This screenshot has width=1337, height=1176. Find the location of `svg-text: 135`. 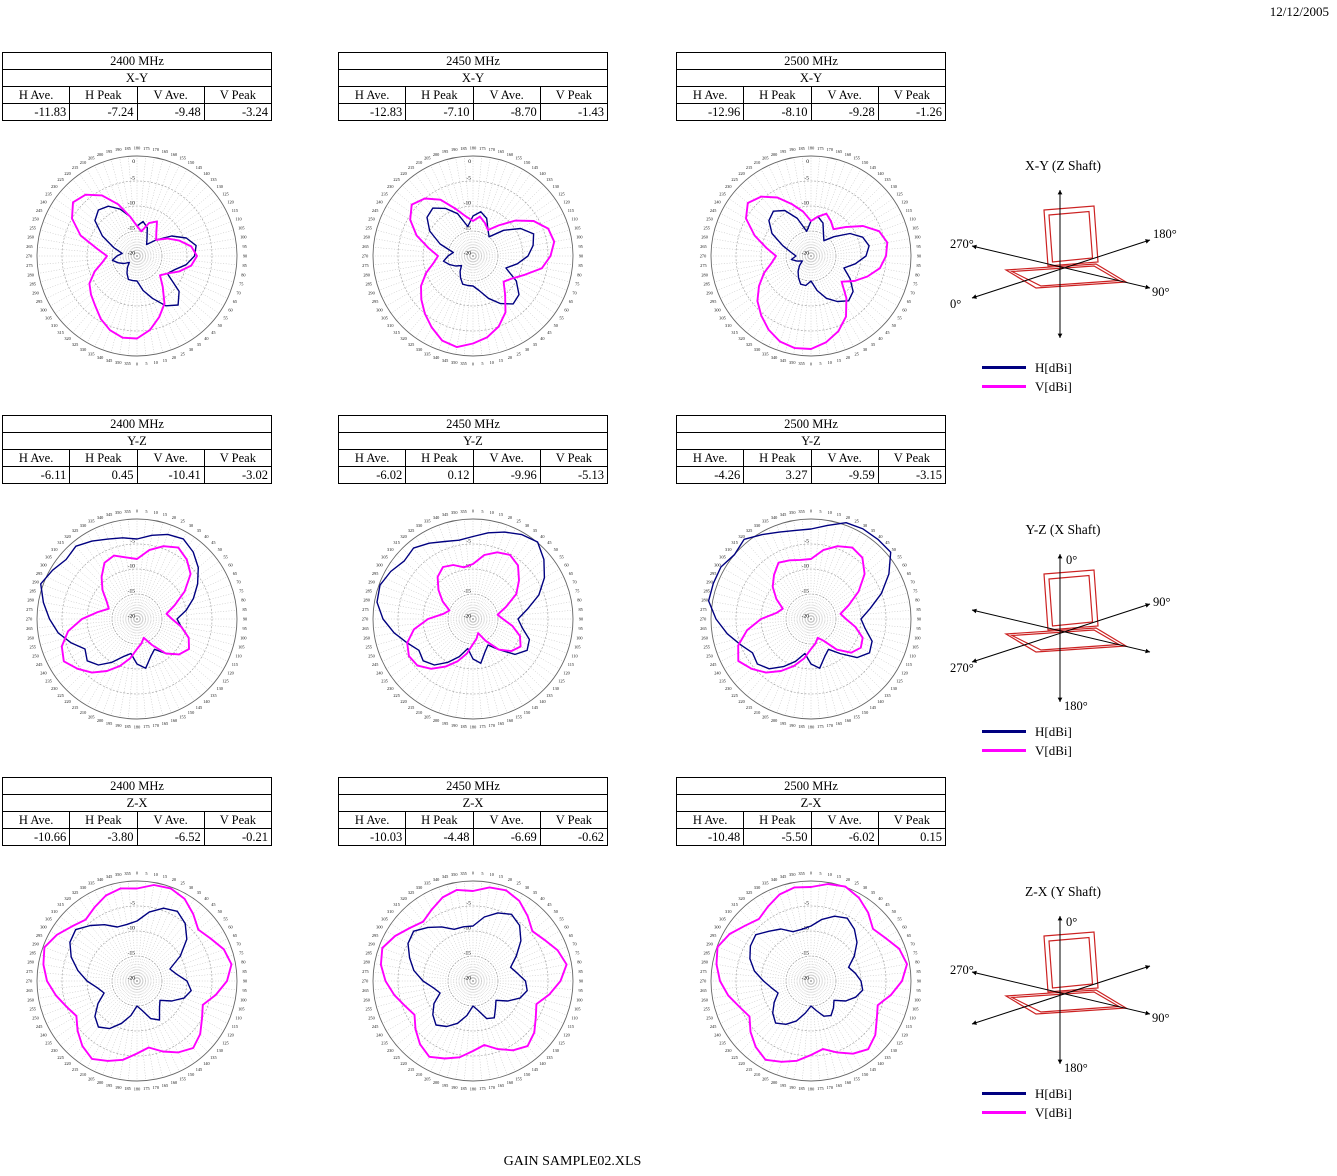

svg-text: 135 is located at coordinates (549, 695).